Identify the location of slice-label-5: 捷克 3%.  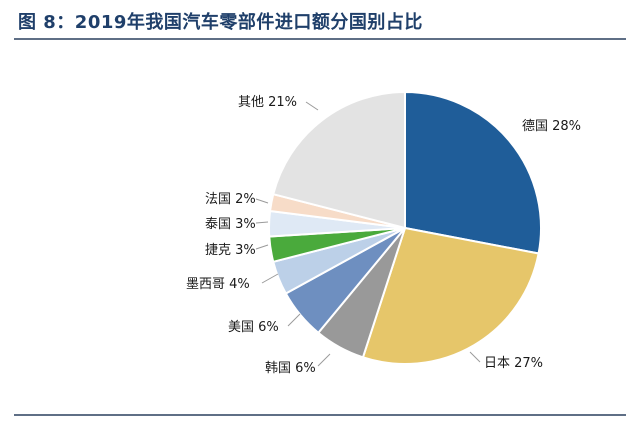
(230, 250).